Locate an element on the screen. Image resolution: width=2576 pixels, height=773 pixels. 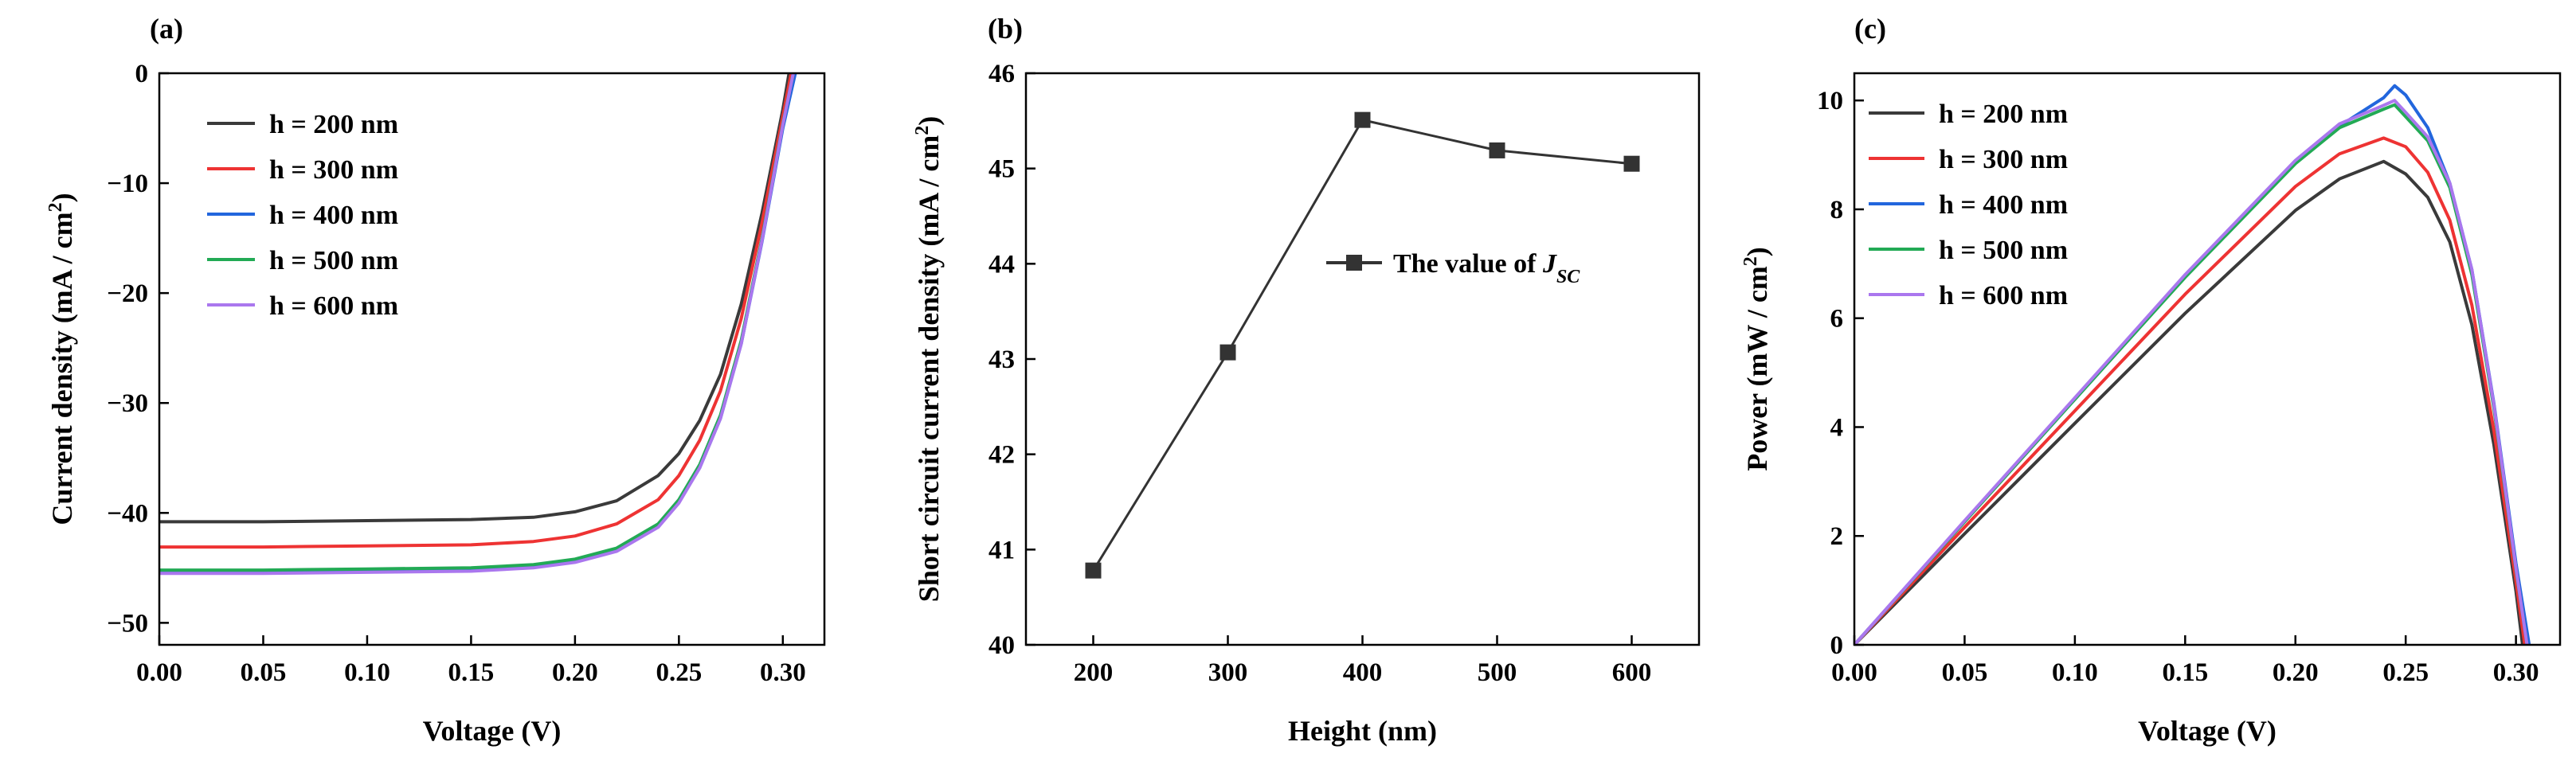
y-tick-label: 42 is located at coordinates (1002, 455).